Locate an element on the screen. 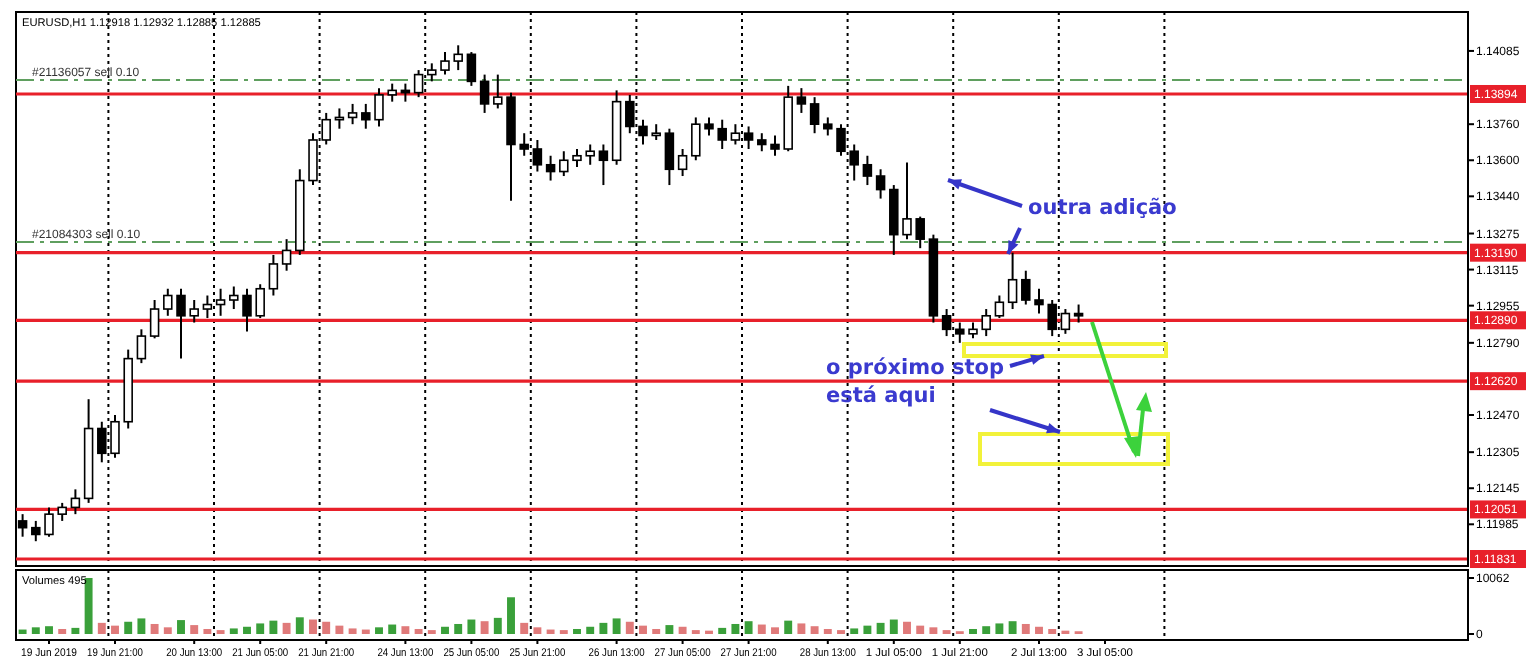  annotation: o próximo stop está aqui is located at coordinates (915, 382).